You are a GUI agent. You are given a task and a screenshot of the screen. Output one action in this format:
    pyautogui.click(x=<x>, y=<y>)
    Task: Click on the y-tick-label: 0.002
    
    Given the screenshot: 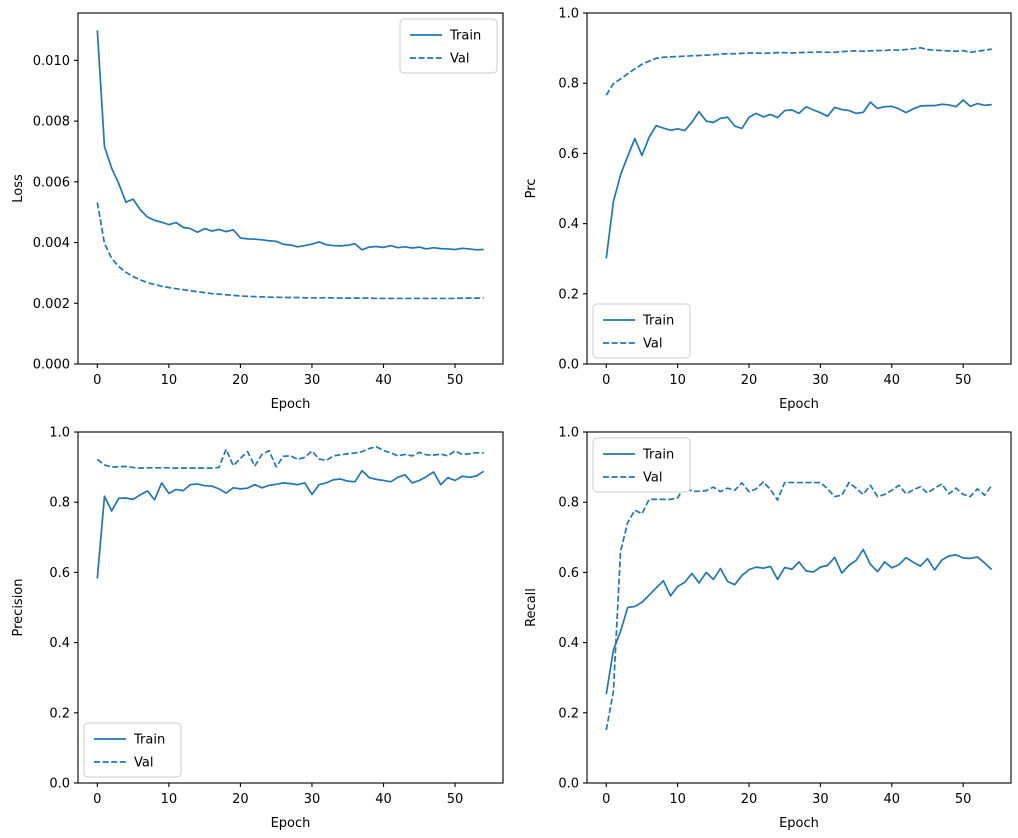 What is the action you would take?
    pyautogui.click(x=51, y=304)
    